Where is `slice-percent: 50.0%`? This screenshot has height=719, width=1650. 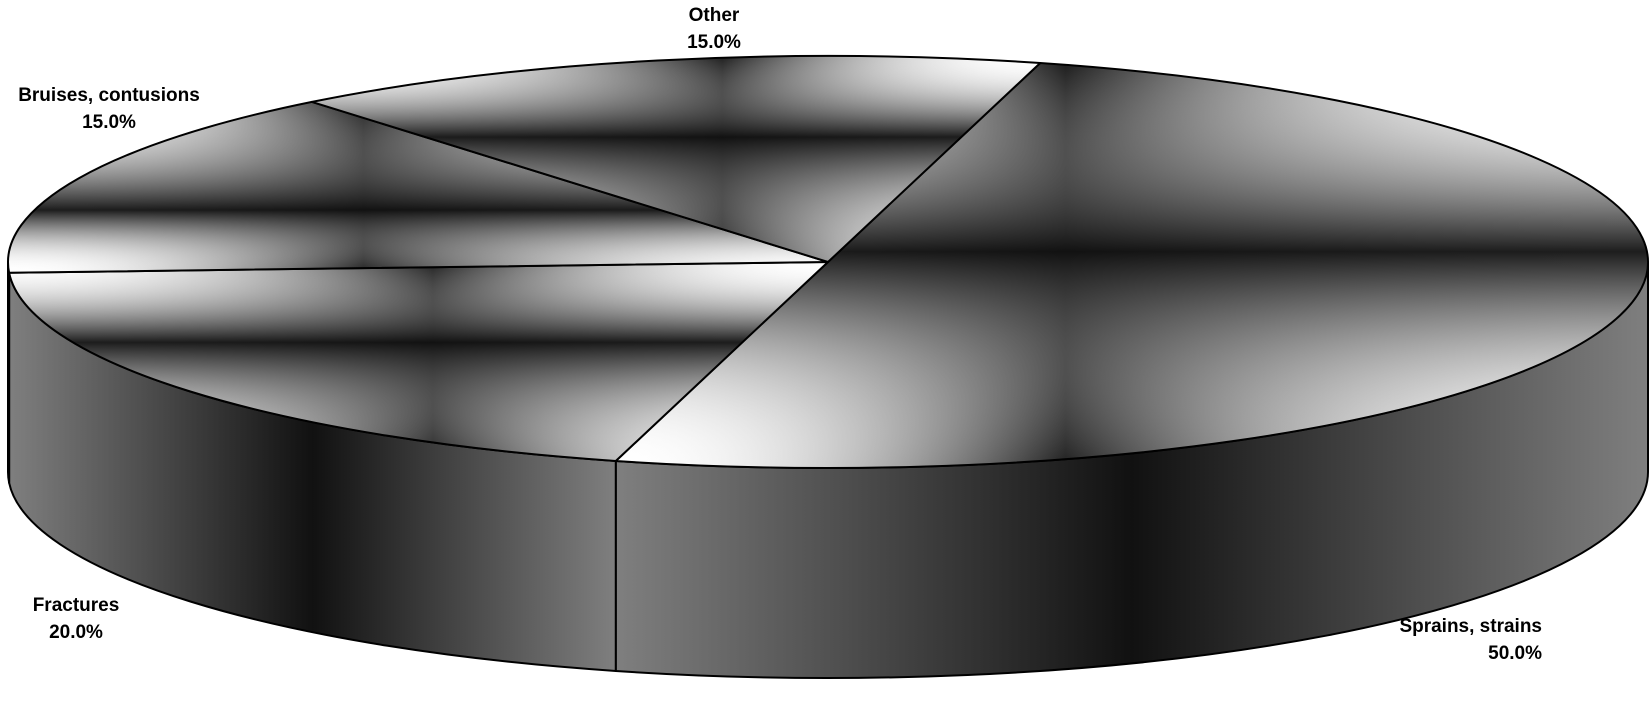
slice-percent: 50.0% is located at coordinates (1515, 653).